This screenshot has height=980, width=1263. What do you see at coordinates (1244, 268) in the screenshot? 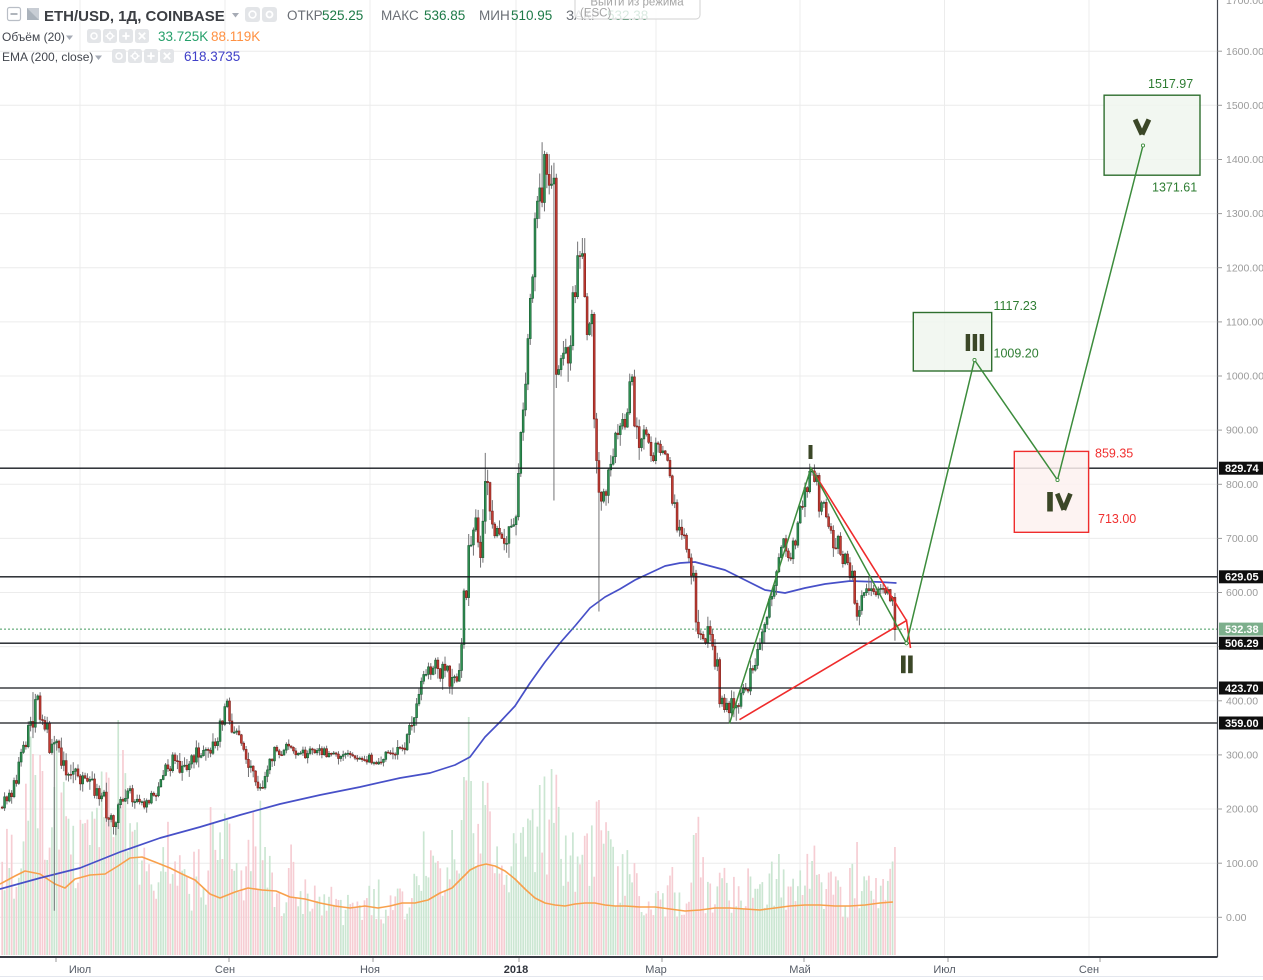
I see `svg-text: 1200.00` at bounding box center [1244, 268].